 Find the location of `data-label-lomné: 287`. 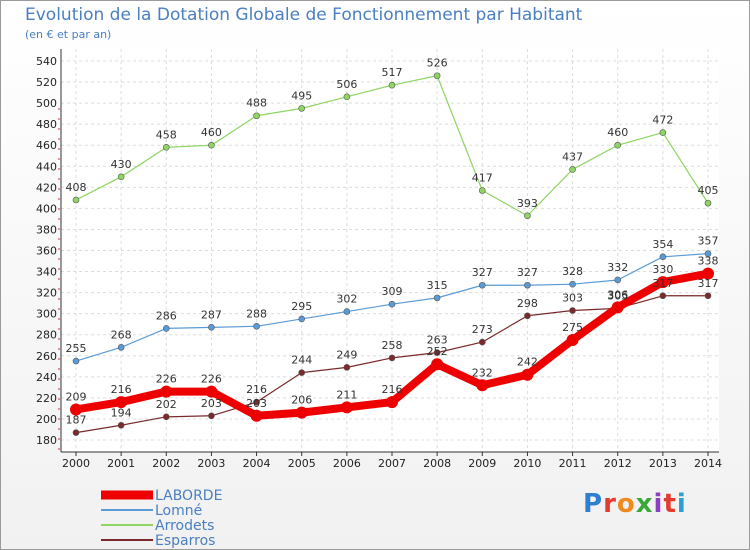

data-label-lomné: 287 is located at coordinates (211, 314).